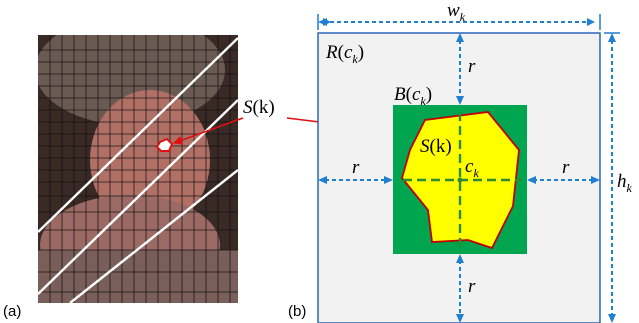  Describe the element at coordinates (456, 12) in the screenshot. I see `width-label: wk` at that location.